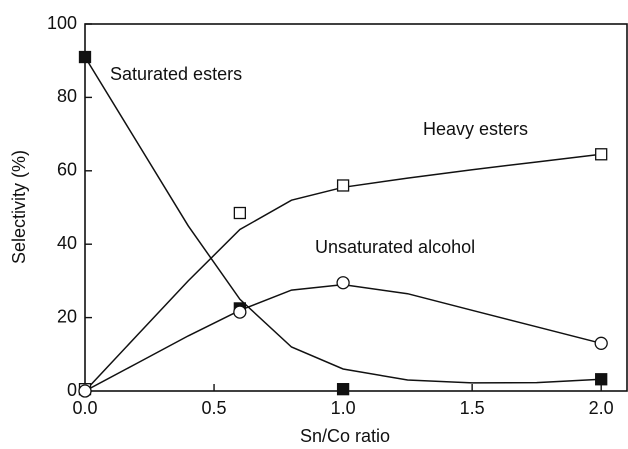 The image size is (628, 449). I want to click on series-label: Heavy esters, so click(475, 129).